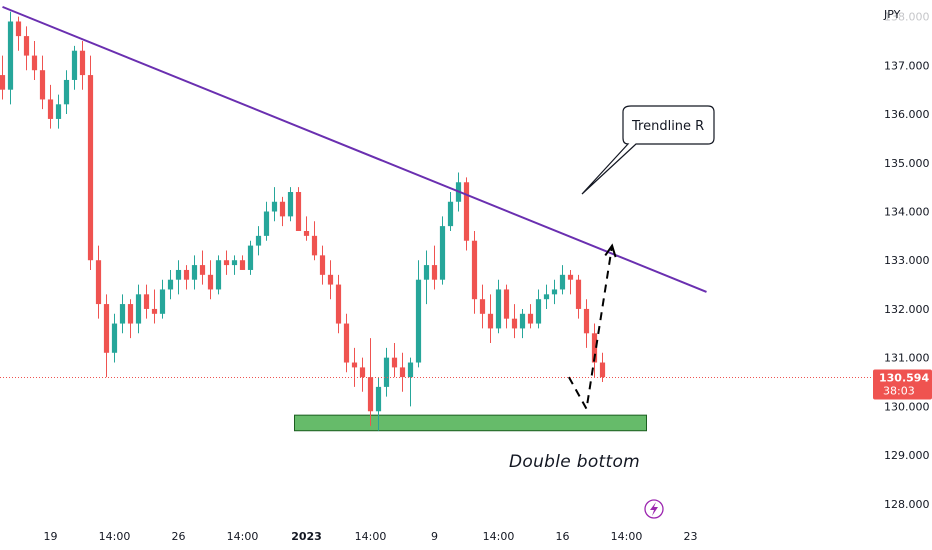 This screenshot has height=550, width=932. I want to click on current-price-value: 130.594, so click(904, 377).